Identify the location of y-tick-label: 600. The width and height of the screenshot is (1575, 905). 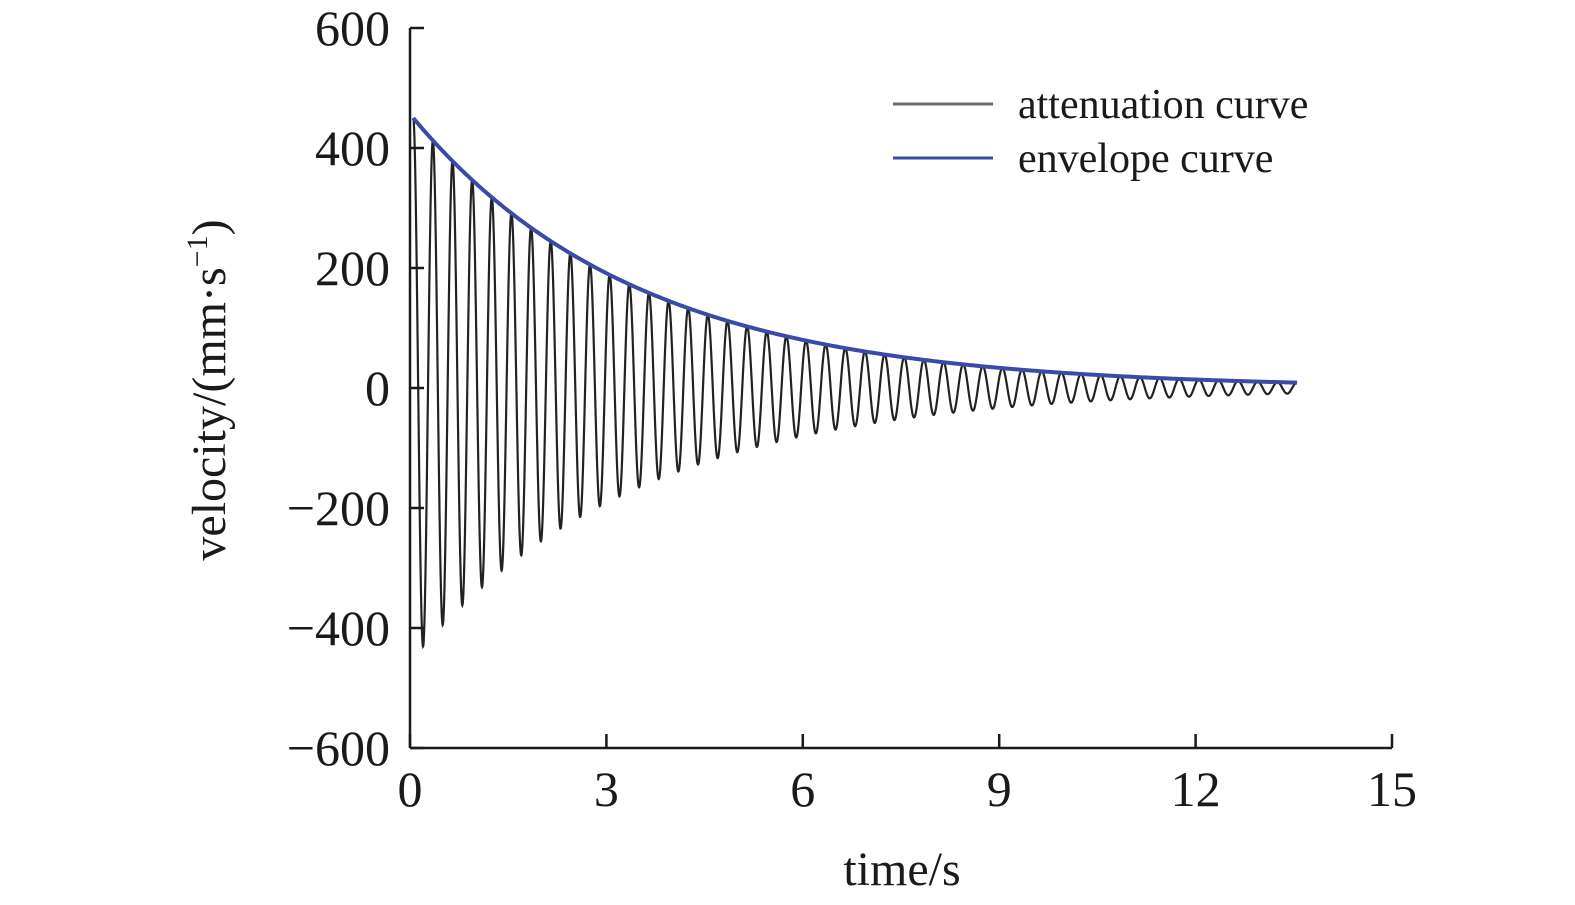
(352, 28).